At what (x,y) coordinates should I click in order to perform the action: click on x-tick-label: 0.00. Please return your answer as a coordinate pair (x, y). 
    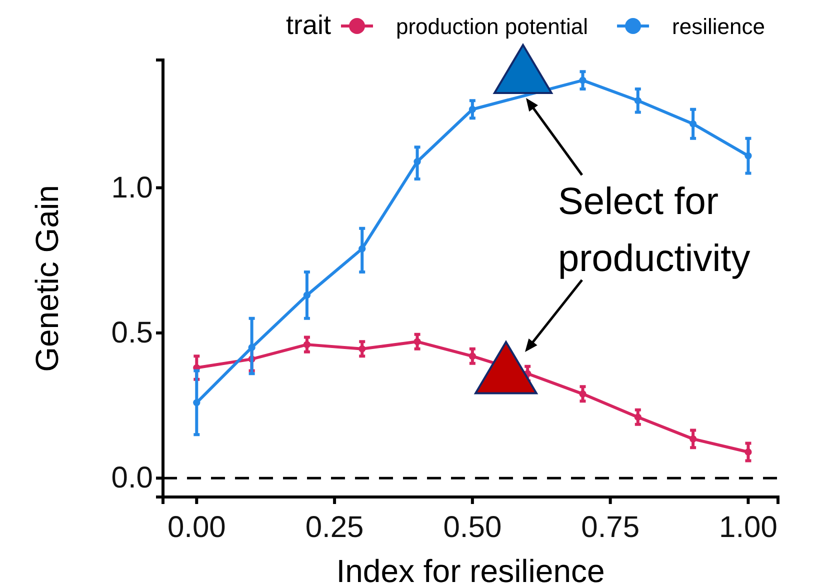
    Looking at the image, I should click on (196, 527).